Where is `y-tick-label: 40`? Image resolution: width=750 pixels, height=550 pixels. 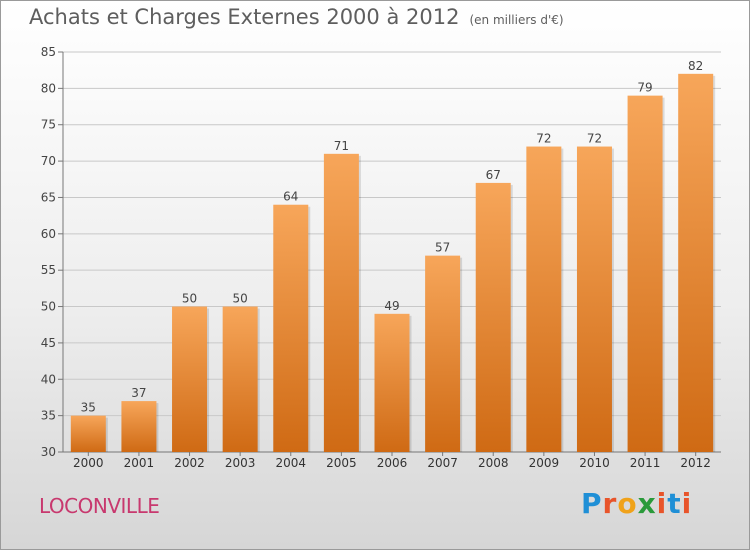 y-tick-label: 40 is located at coordinates (48, 379).